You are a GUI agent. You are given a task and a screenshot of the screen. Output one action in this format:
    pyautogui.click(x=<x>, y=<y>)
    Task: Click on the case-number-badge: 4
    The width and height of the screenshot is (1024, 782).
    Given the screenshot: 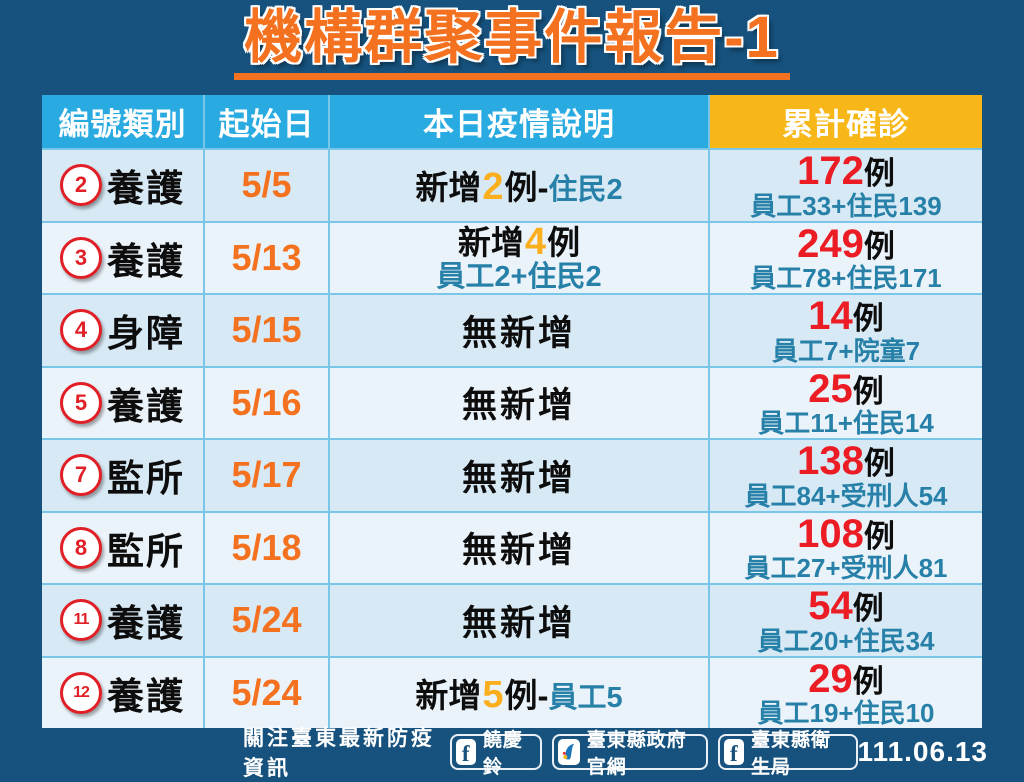 What is the action you would take?
    pyautogui.click(x=81, y=330)
    